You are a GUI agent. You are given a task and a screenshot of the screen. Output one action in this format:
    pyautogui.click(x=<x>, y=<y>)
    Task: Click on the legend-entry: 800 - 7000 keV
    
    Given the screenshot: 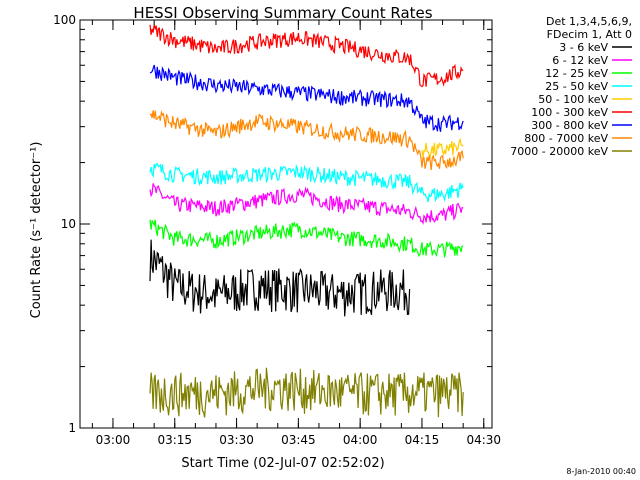 What is the action you would take?
    pyautogui.click(x=578, y=138)
    